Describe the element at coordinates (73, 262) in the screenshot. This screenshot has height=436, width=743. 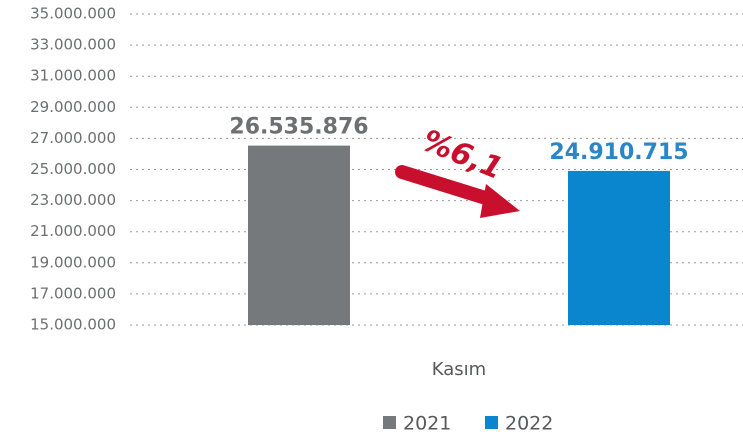
I see `y-tick-label: 19.000.000` at that location.